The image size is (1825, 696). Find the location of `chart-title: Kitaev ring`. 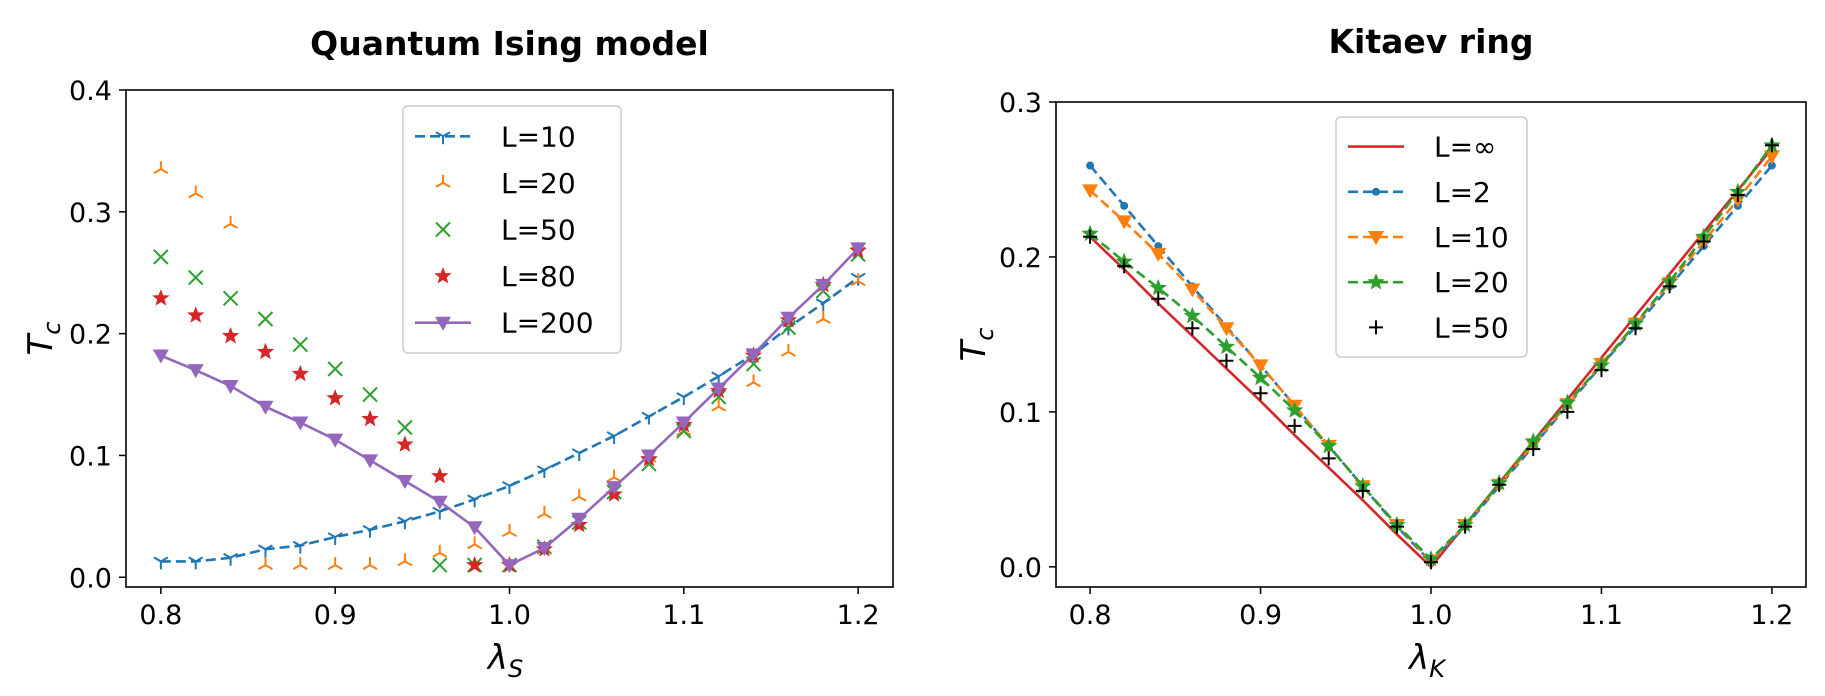

chart-title: Kitaev ring is located at coordinates (1430, 41).